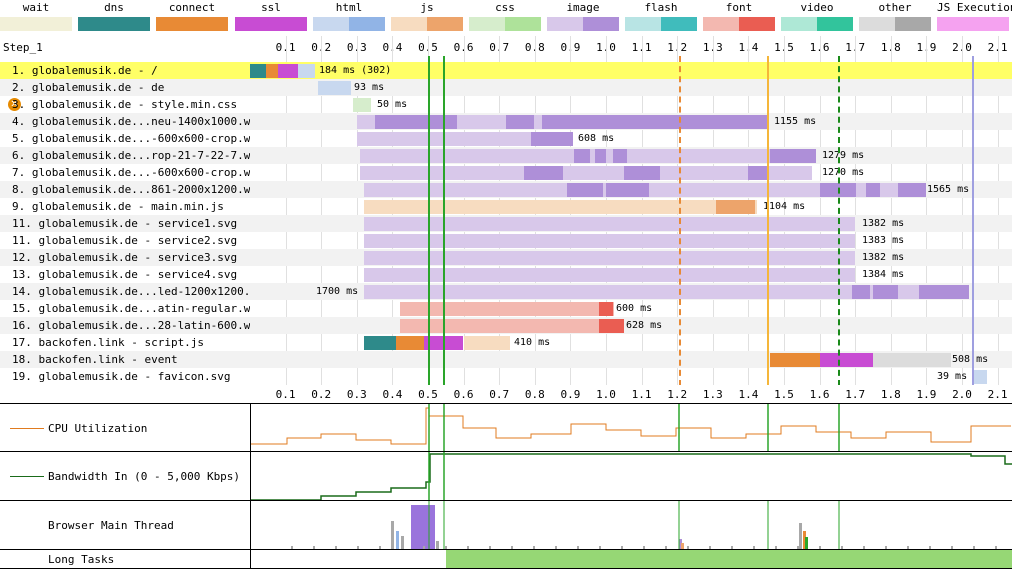 This screenshot has width=1012, height=569. Describe the element at coordinates (661, 16) in the screenshot. I see `legend-item-flash: flash` at that location.